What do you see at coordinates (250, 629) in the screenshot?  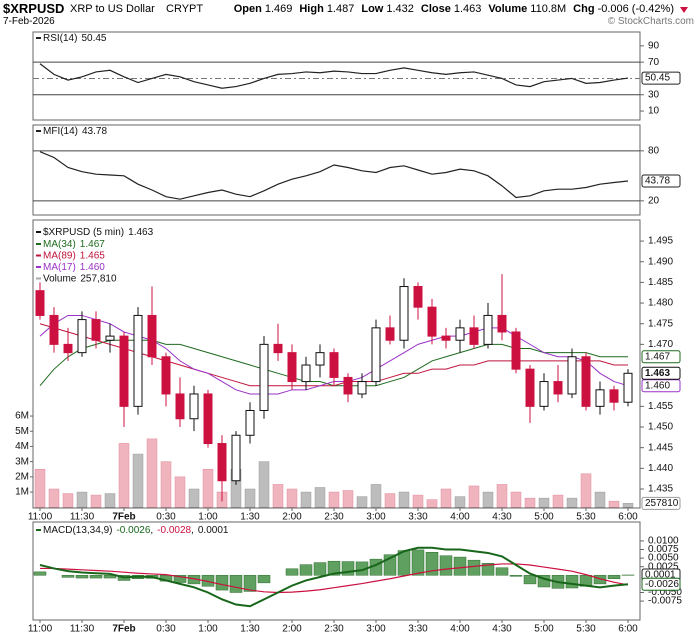 I see `x-tick-label: 1:30` at bounding box center [250, 629].